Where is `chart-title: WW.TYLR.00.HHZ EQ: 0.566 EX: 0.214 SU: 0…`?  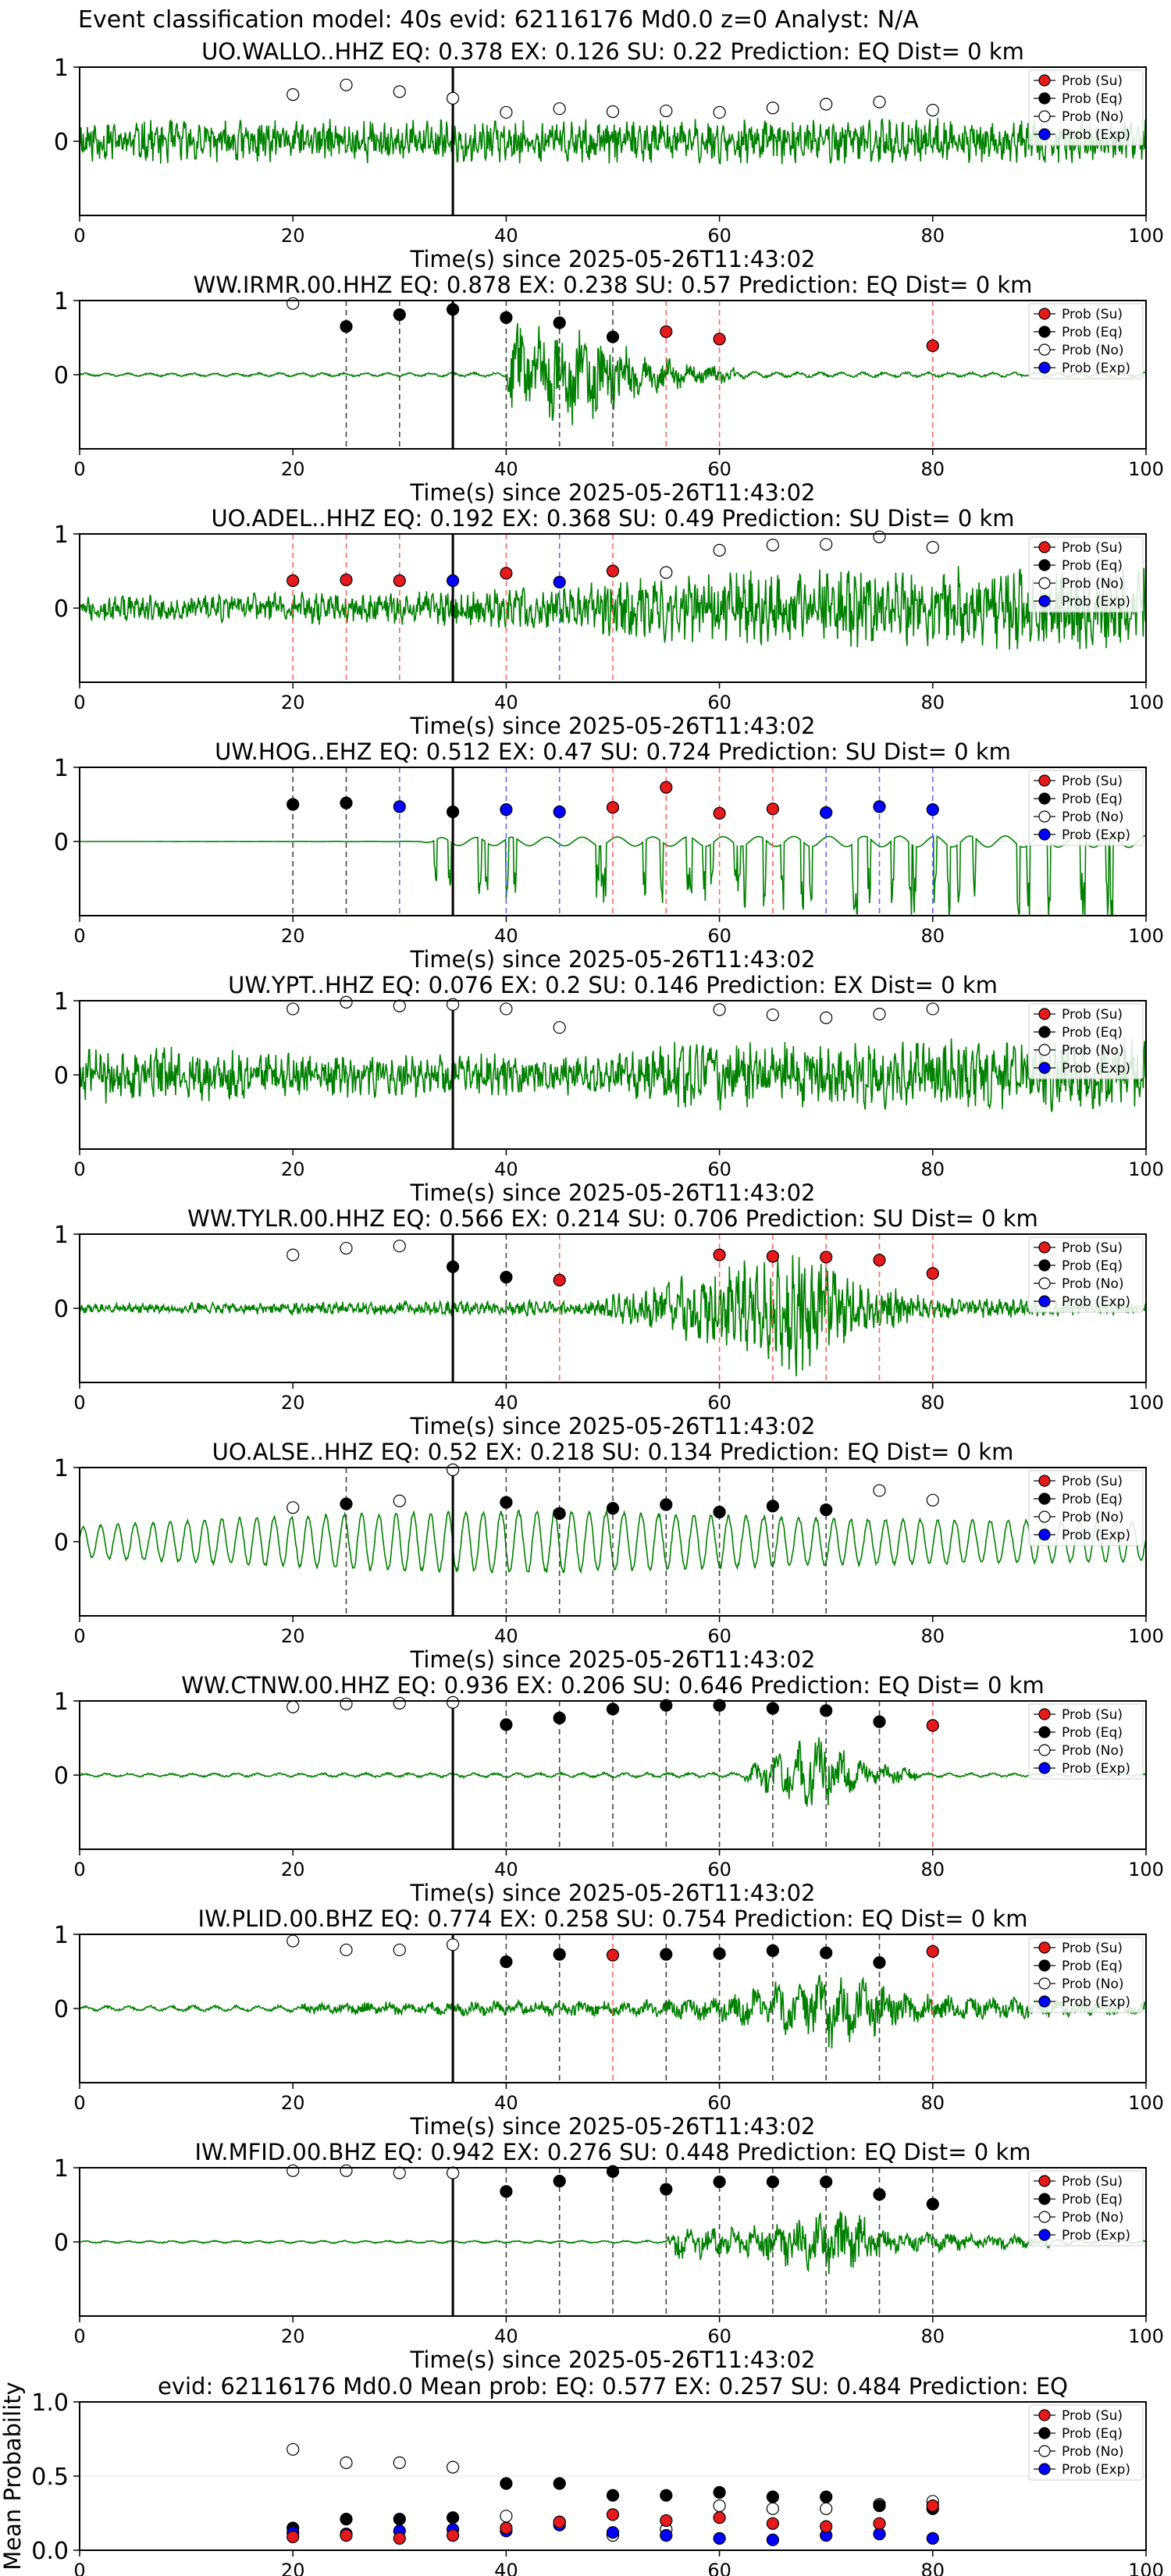
chart-title: WW.TYLR.00.HHZ EQ: 0.566 EX: 0.214 SU: 0… is located at coordinates (612, 1218).